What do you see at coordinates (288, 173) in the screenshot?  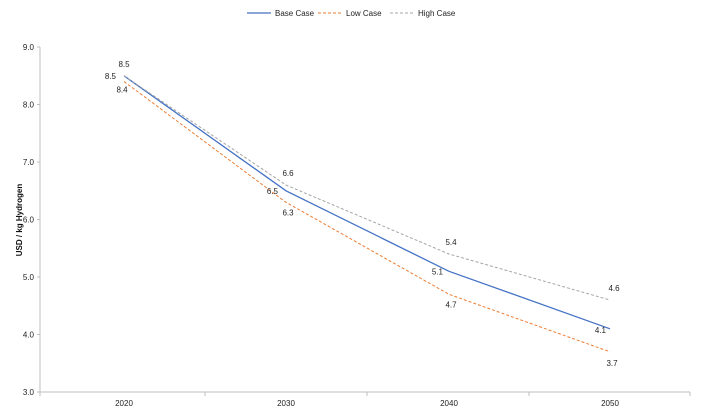 I see `data-label-high-case: 6.6` at bounding box center [288, 173].